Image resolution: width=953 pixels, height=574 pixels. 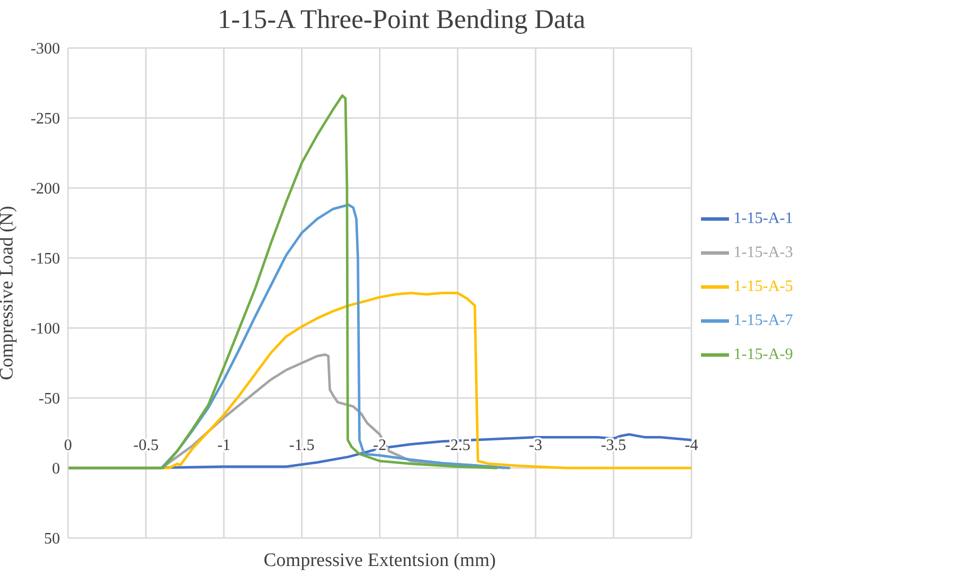 What do you see at coordinates (763, 252) in the screenshot?
I see `legend-label: 1-15-A-3` at bounding box center [763, 252].